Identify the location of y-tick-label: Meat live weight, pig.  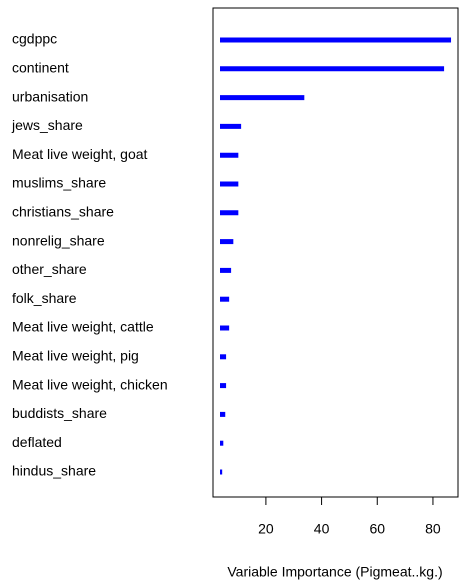
(75, 356).